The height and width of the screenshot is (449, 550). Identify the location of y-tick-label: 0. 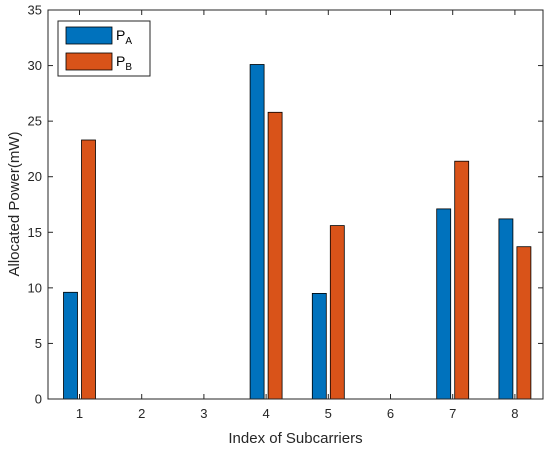
(38, 399).